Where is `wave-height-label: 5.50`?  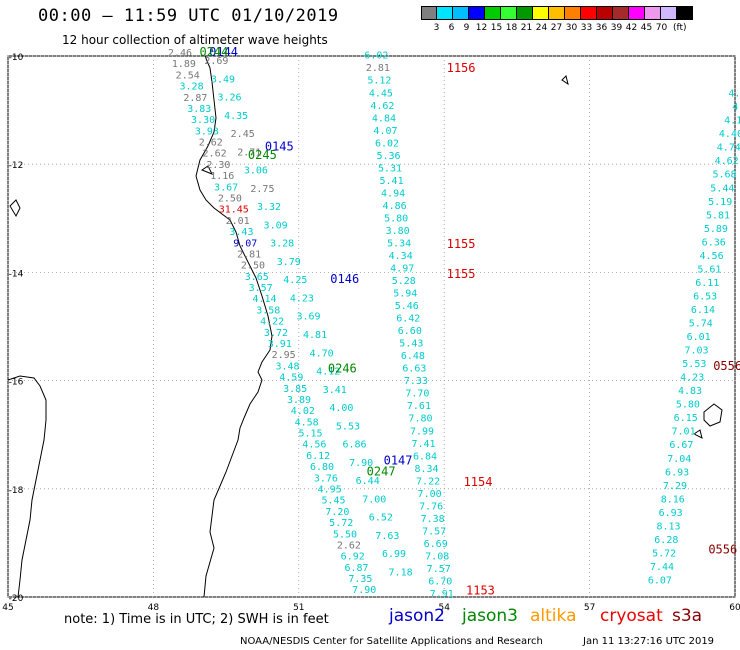
wave-height-label: 5.50 is located at coordinates (345, 534).